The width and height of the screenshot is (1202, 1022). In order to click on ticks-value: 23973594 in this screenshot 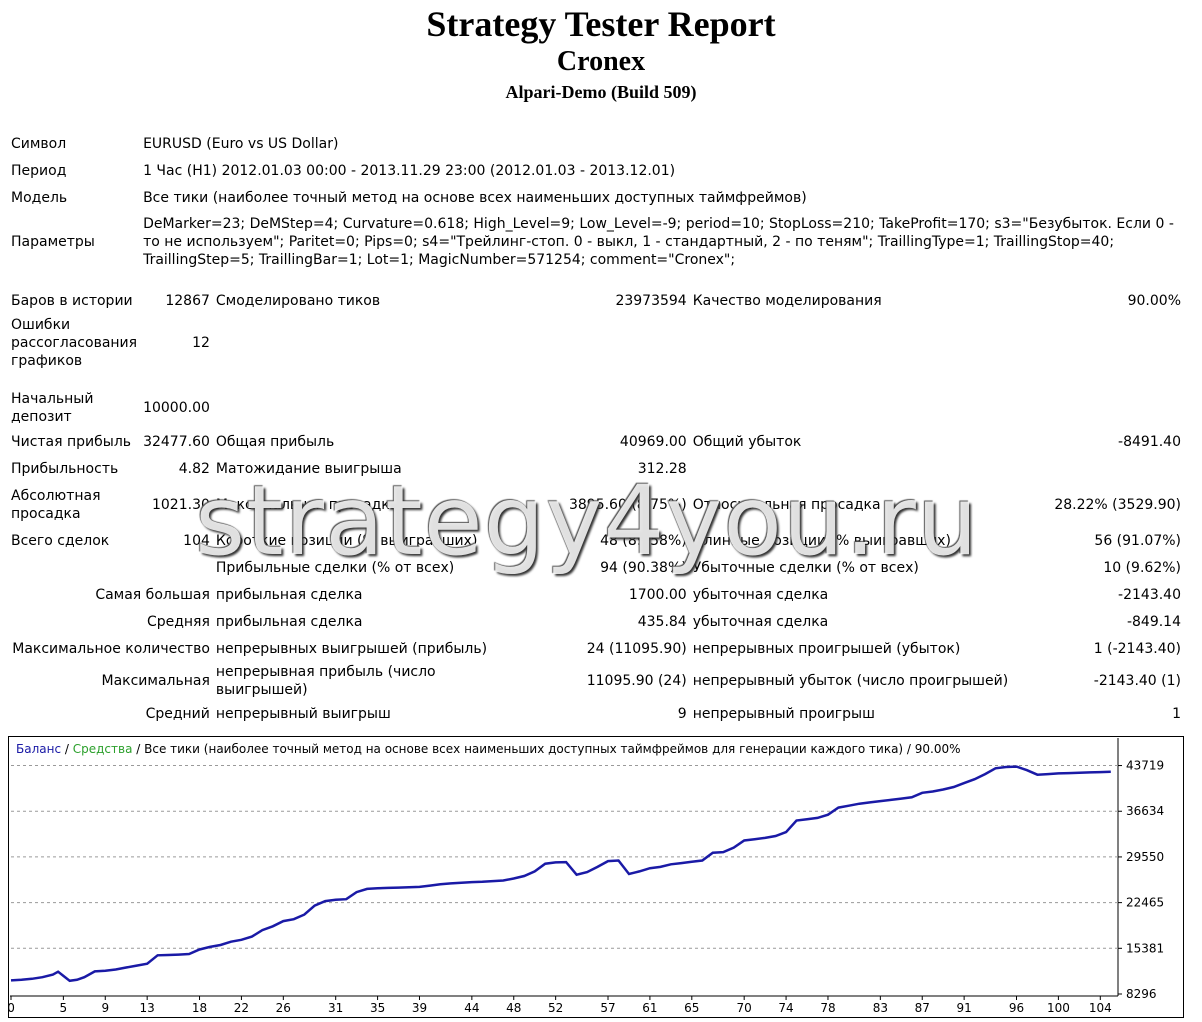, I will do `click(651, 300)`.